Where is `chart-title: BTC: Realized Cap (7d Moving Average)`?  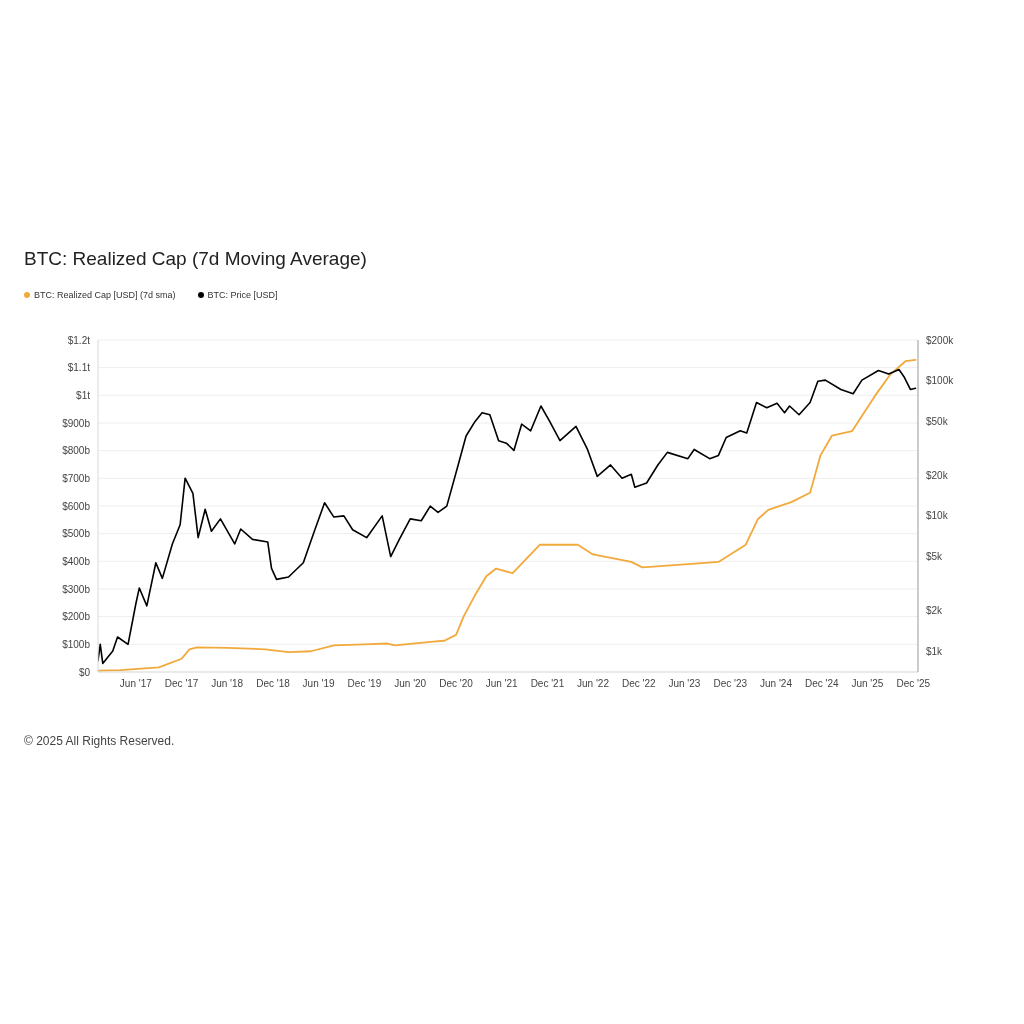 chart-title: BTC: Realized Cap (7d Moving Average) is located at coordinates (195, 259).